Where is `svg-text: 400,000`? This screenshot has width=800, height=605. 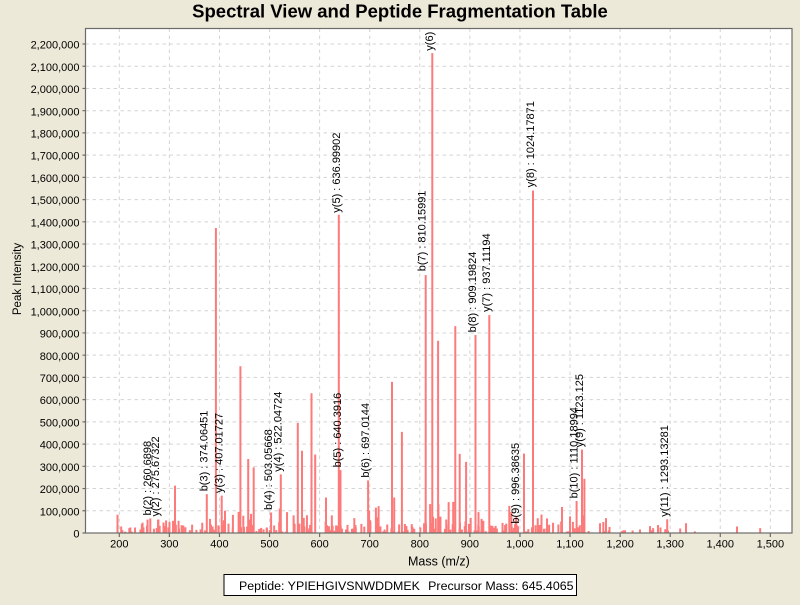 svg-text: 400,000 is located at coordinates (60, 446).